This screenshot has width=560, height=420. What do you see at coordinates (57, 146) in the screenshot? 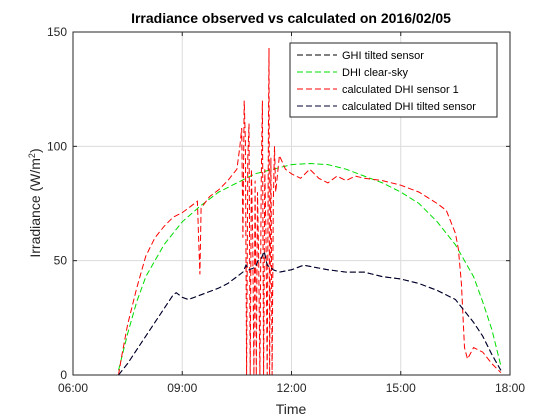
I see `y-tick-label: 100` at bounding box center [57, 146].